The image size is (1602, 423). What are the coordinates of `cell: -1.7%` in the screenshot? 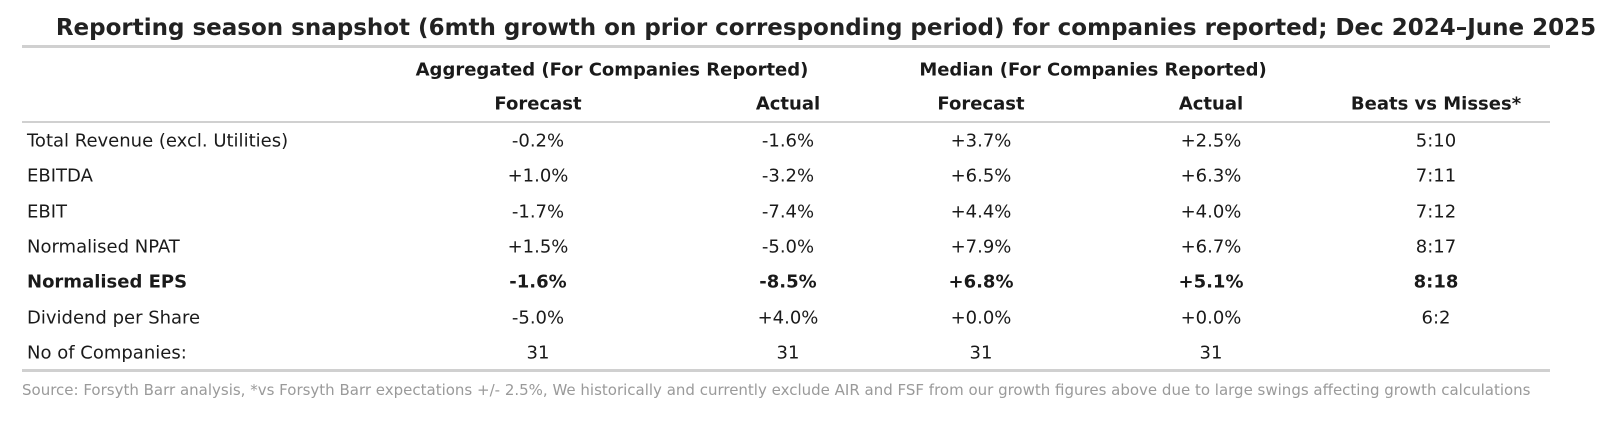 It's located at (538, 212).